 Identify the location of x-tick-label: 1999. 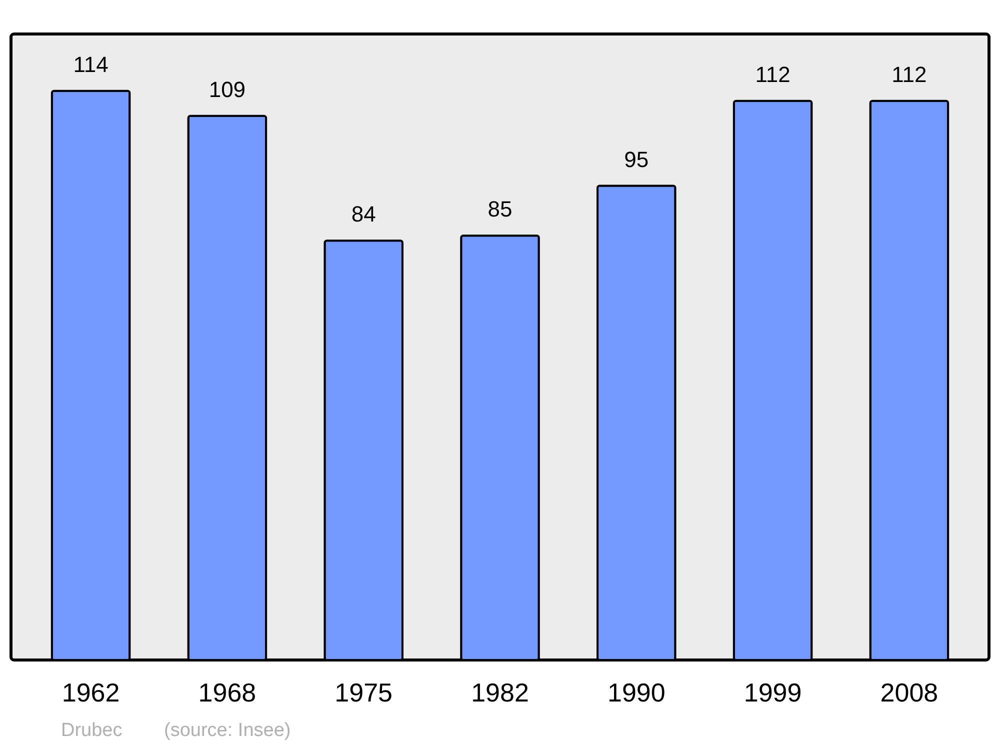
(773, 693).